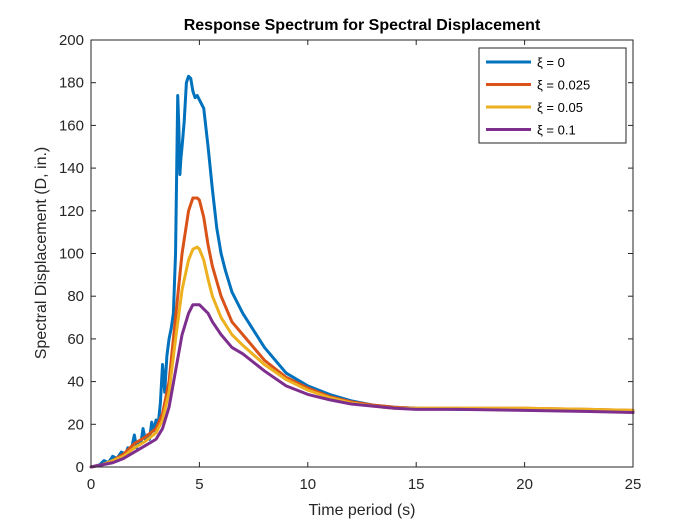  Describe the element at coordinates (362, 510) in the screenshot. I see `x-axis-label: Time period (s)` at that location.